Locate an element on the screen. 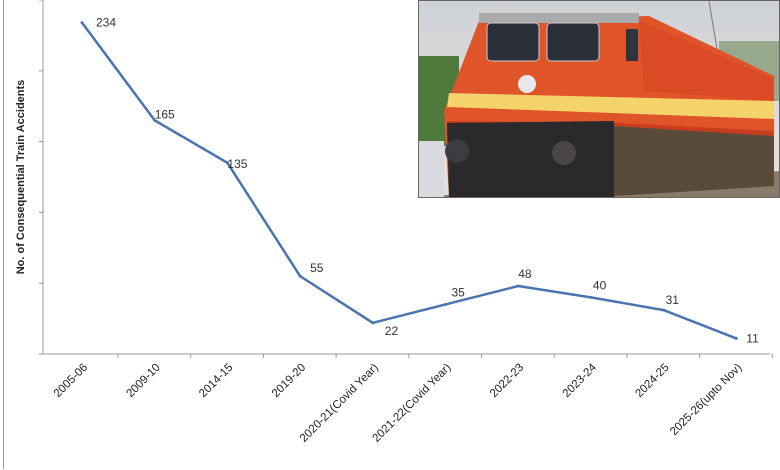  x-tick-label: 2023-24 is located at coordinates (580, 380).